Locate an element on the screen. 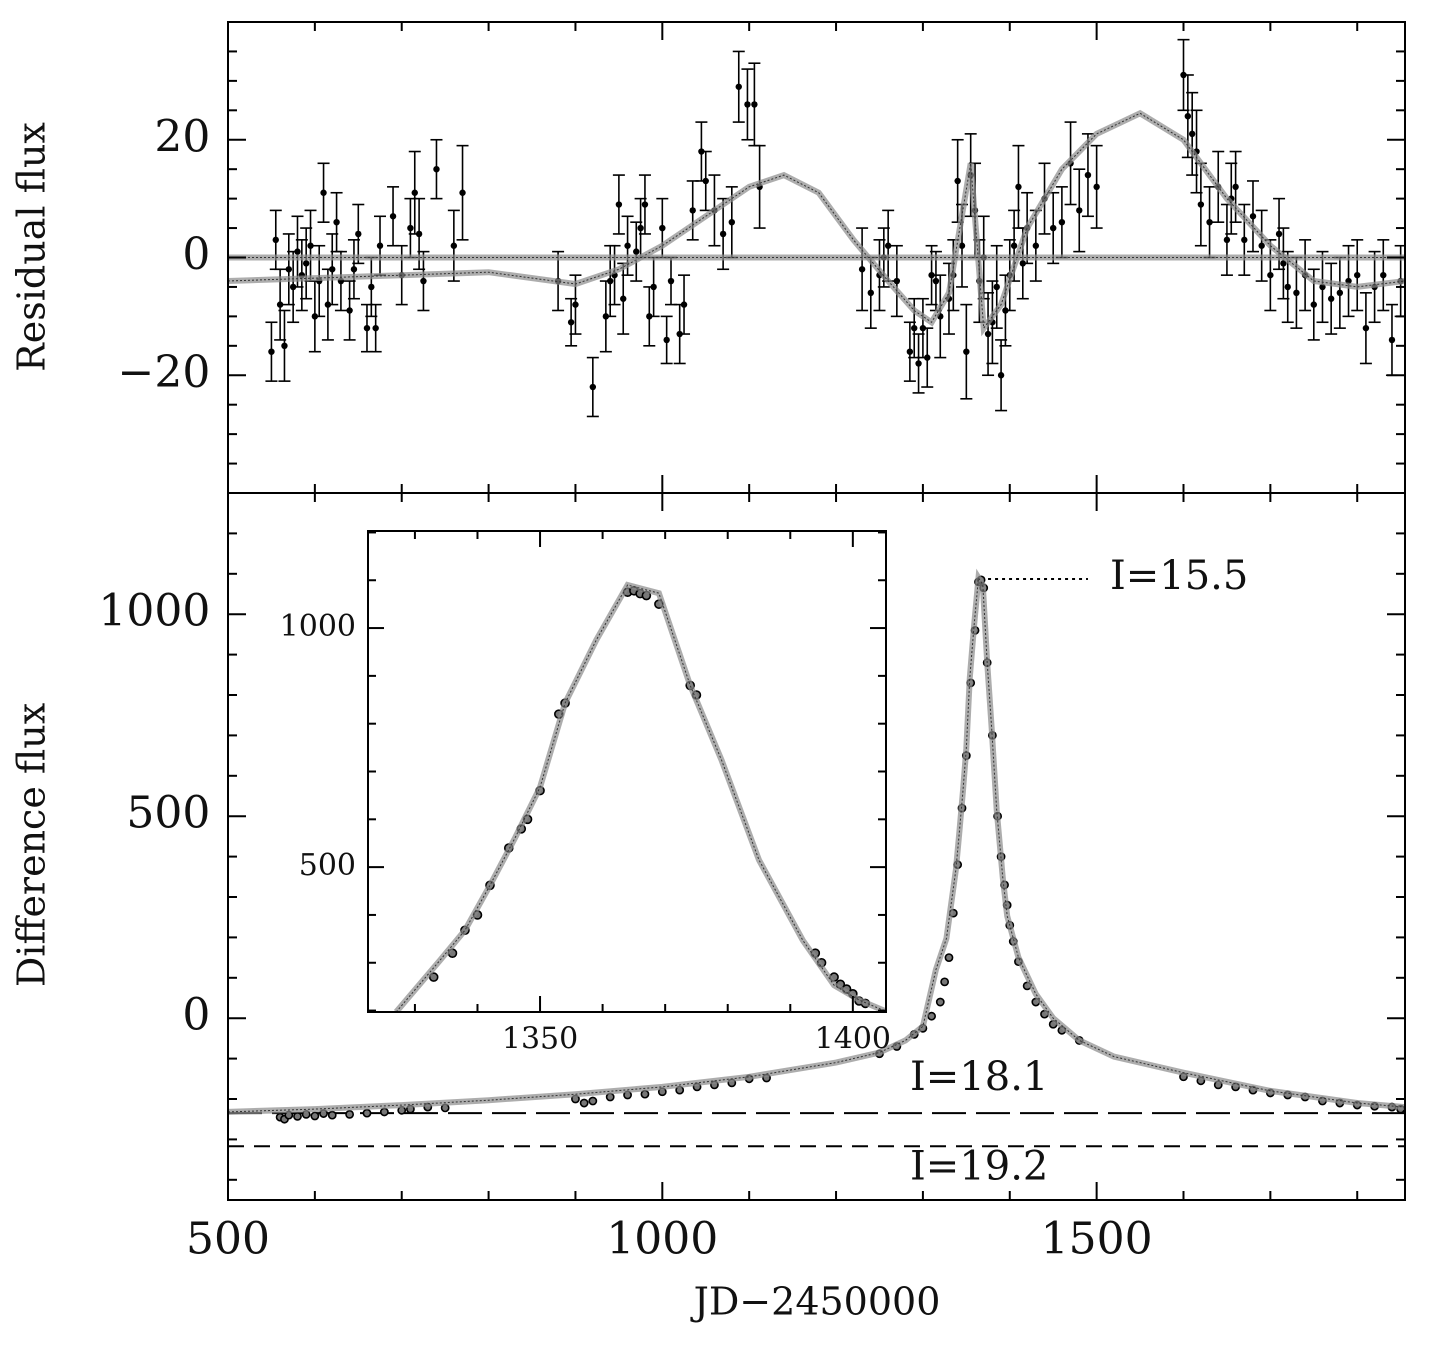  x-tick-label: 1350 is located at coordinates (540, 1039).